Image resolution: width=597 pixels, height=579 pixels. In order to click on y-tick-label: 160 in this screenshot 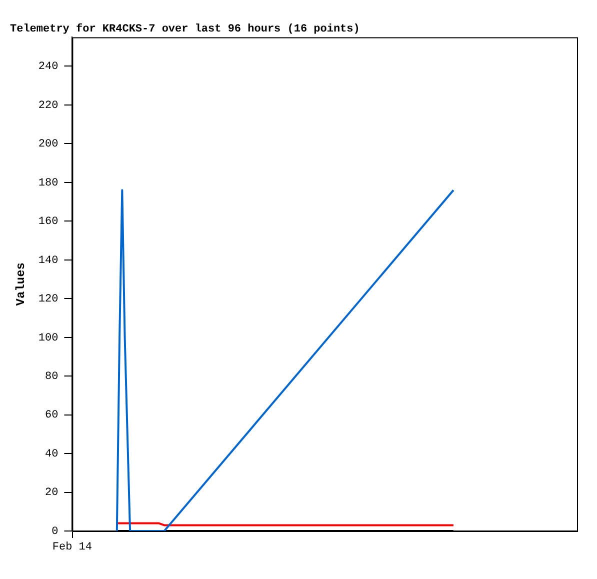, I will do `click(48, 222)`.